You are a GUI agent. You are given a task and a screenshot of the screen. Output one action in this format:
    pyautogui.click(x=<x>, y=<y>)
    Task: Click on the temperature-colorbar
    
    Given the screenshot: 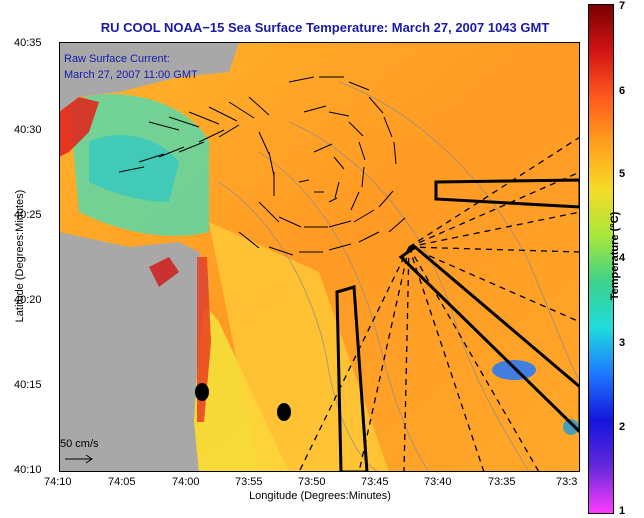 What is the action you would take?
    pyautogui.click(x=601, y=259)
    